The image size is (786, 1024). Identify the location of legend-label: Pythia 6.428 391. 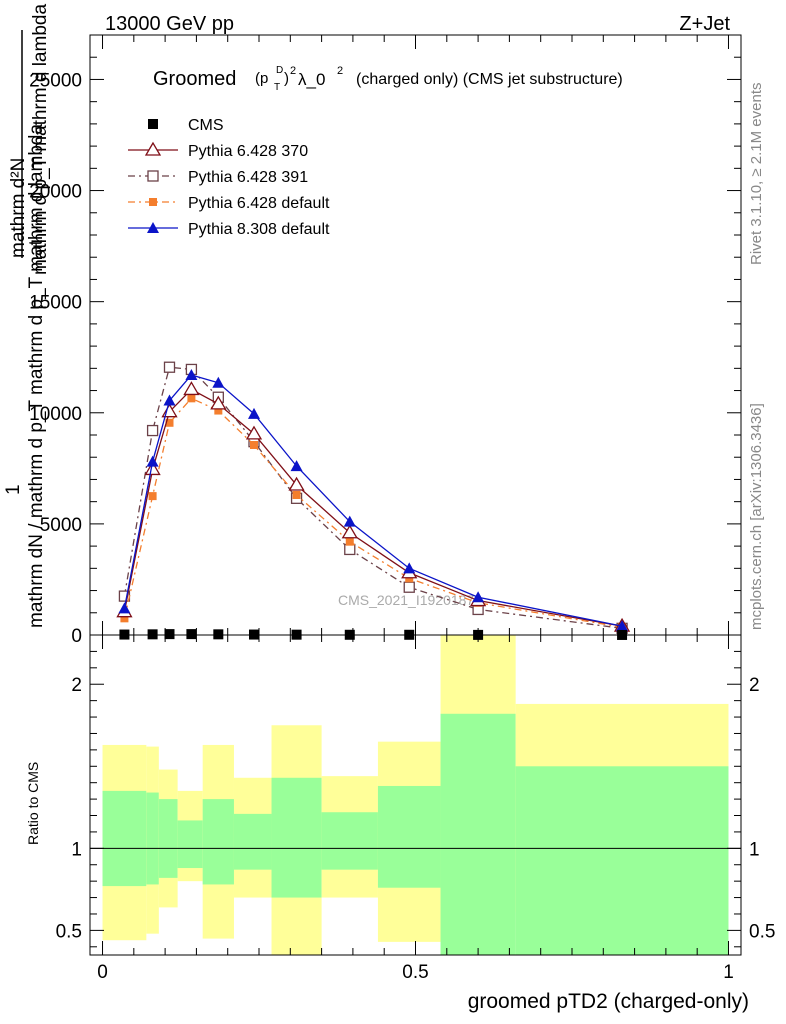
(248, 177).